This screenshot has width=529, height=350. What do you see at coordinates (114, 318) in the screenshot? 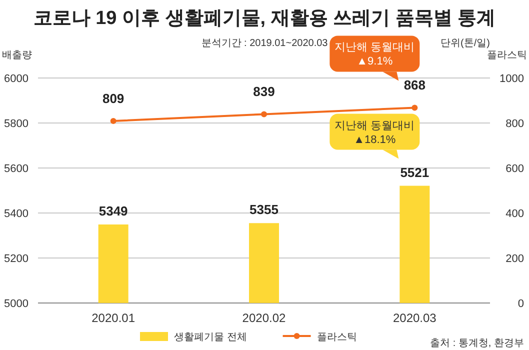
I see `x-tick-label: 2020.01` at bounding box center [114, 318].